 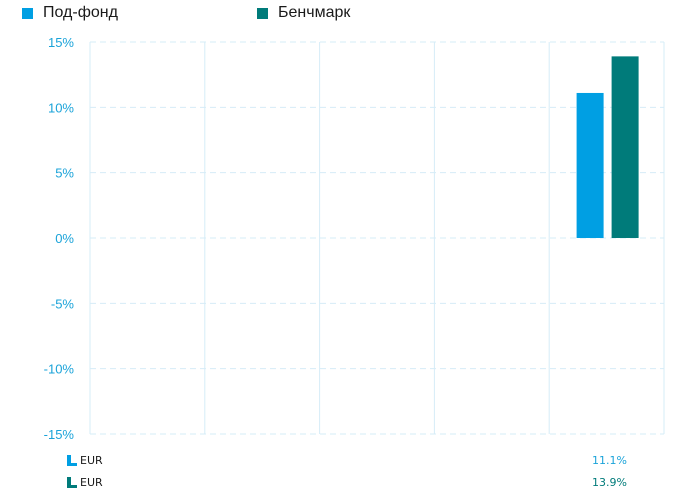 I want to click on bar-benchmark, so click(x=625, y=147).